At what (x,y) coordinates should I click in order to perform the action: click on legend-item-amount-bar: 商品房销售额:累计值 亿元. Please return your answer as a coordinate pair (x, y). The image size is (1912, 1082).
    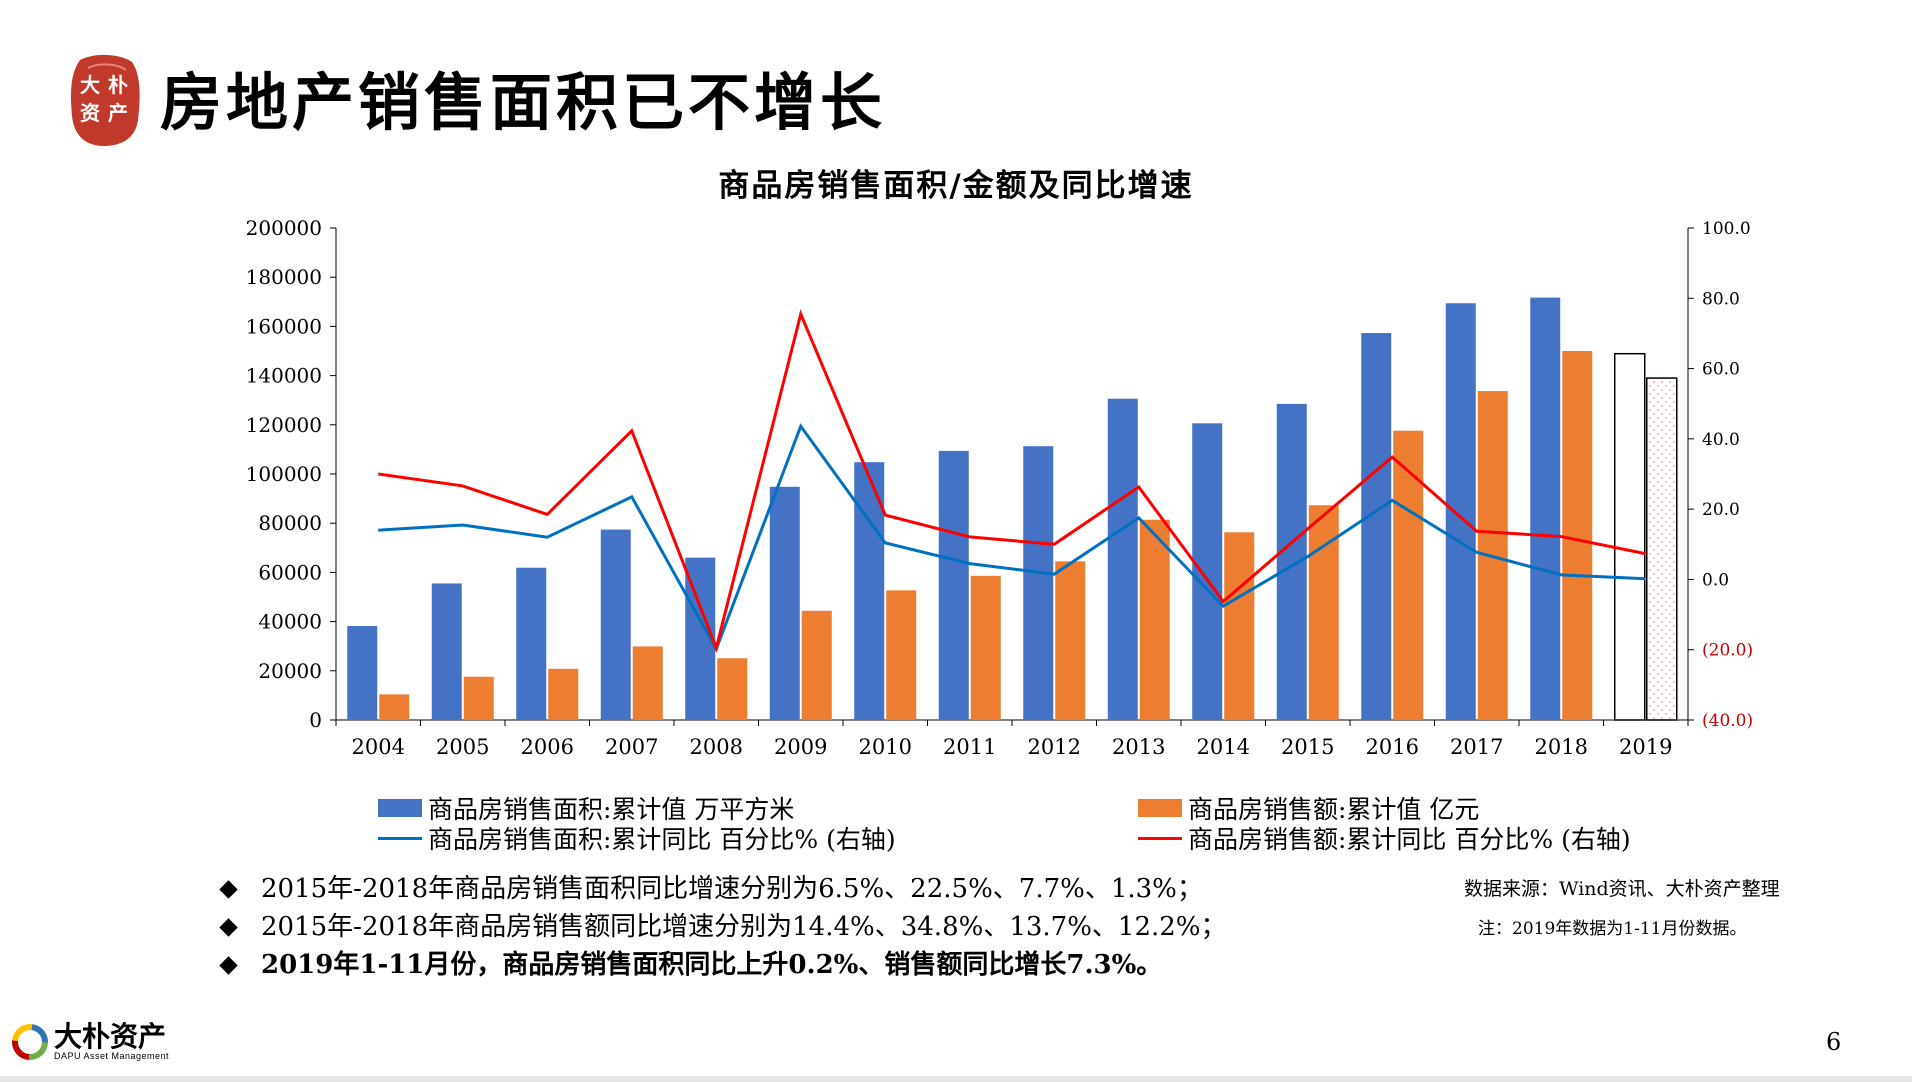
    Looking at the image, I should click on (1308, 808).